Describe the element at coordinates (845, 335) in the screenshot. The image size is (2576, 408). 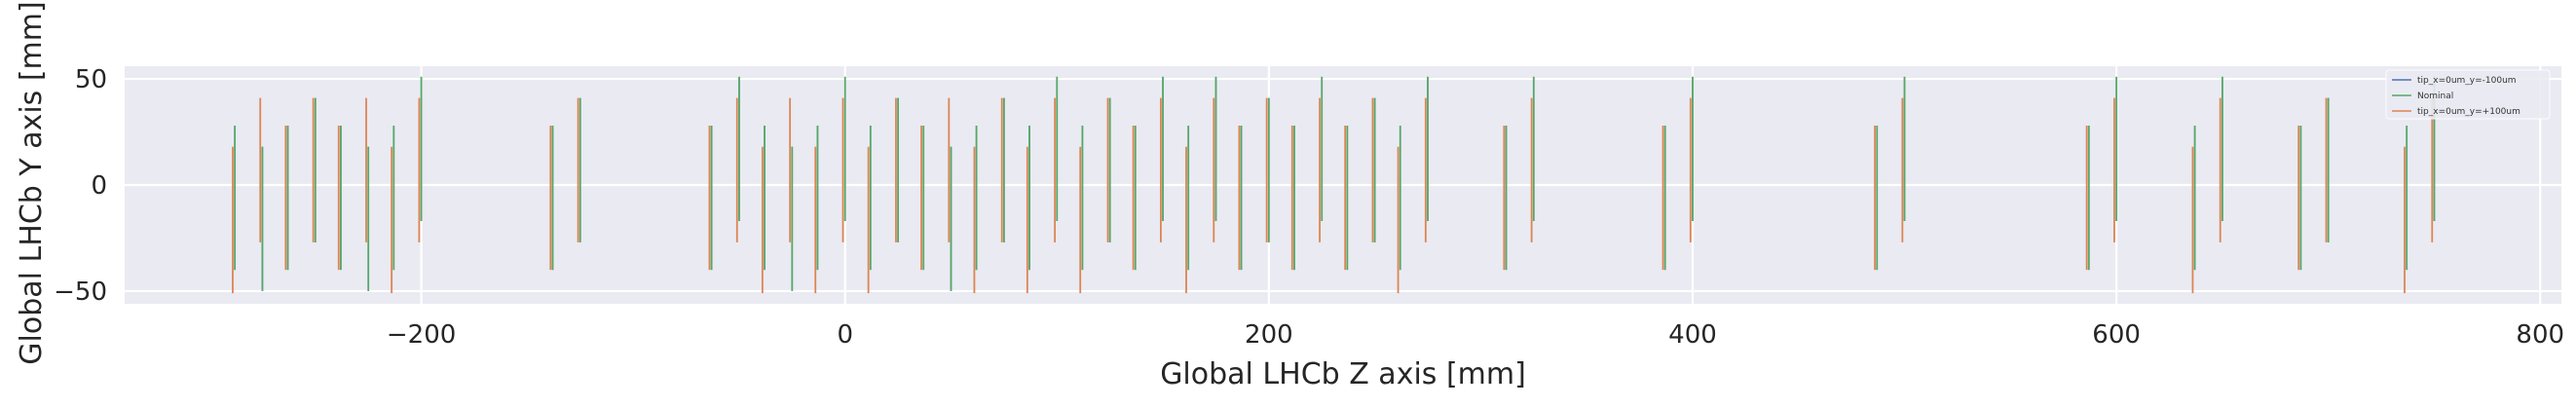
I see `x-tick-label: 0` at that location.